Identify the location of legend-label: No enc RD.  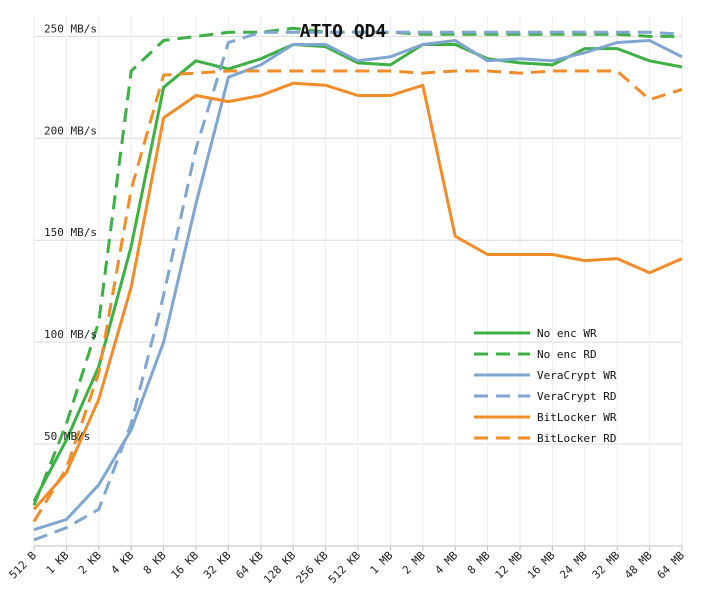
(567, 354).